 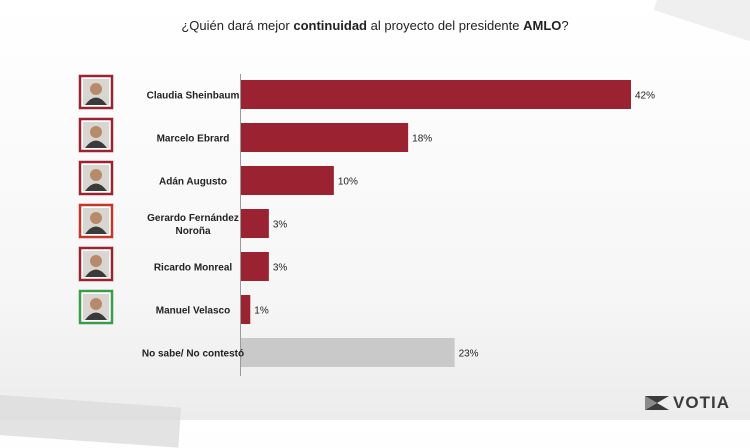 What do you see at coordinates (422, 139) in the screenshot?
I see `bar-value-label: 18%` at bounding box center [422, 139].